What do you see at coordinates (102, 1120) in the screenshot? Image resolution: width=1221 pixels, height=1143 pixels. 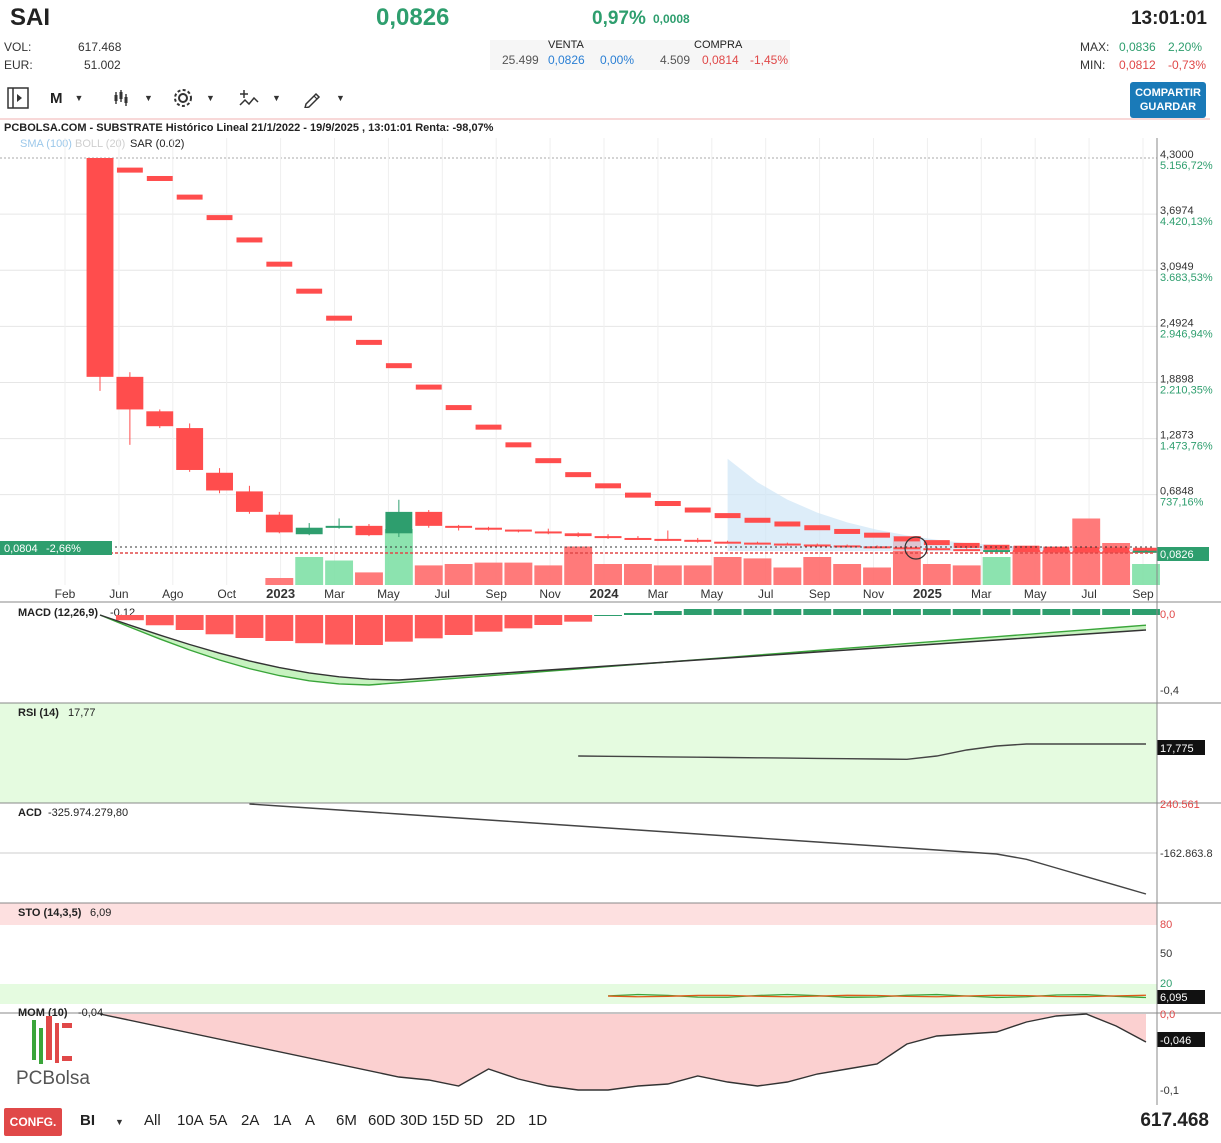 I see `mode-select: BI ▼` at bounding box center [102, 1120].